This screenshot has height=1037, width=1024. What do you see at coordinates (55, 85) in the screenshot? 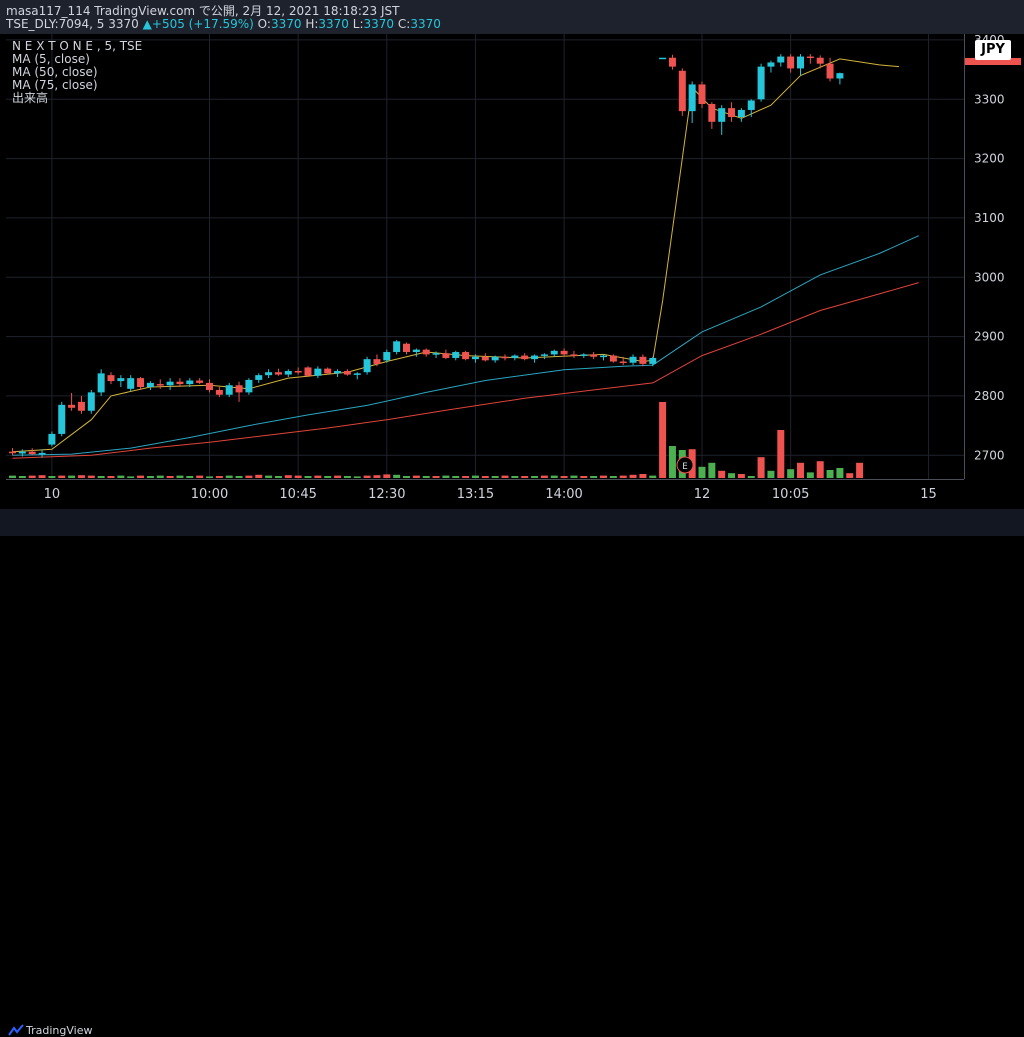
I see `legend-ma75: MA (75, close)` at bounding box center [55, 85].